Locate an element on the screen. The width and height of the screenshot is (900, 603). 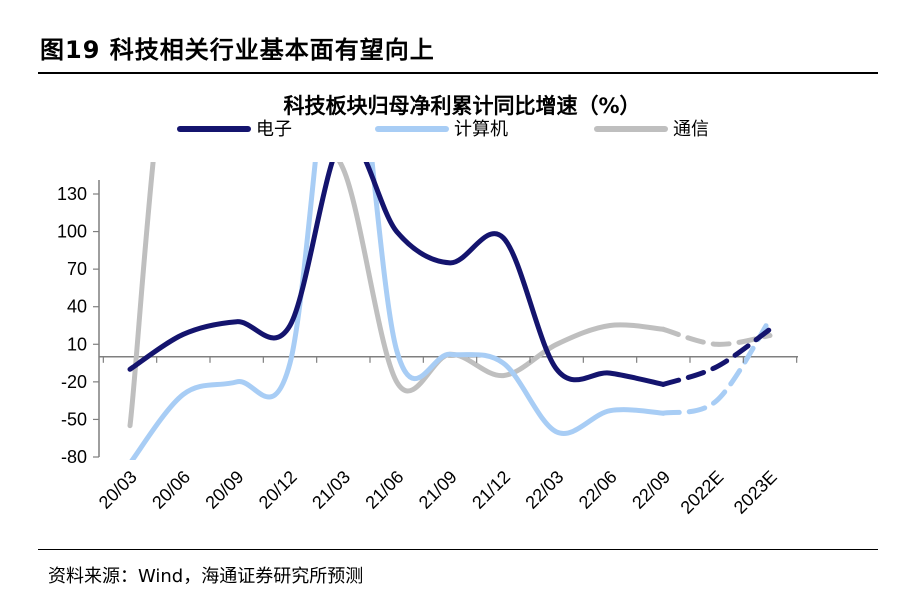
chart-title: 科技板块归母净利累计同比增速（%） is located at coordinates (461, 106).